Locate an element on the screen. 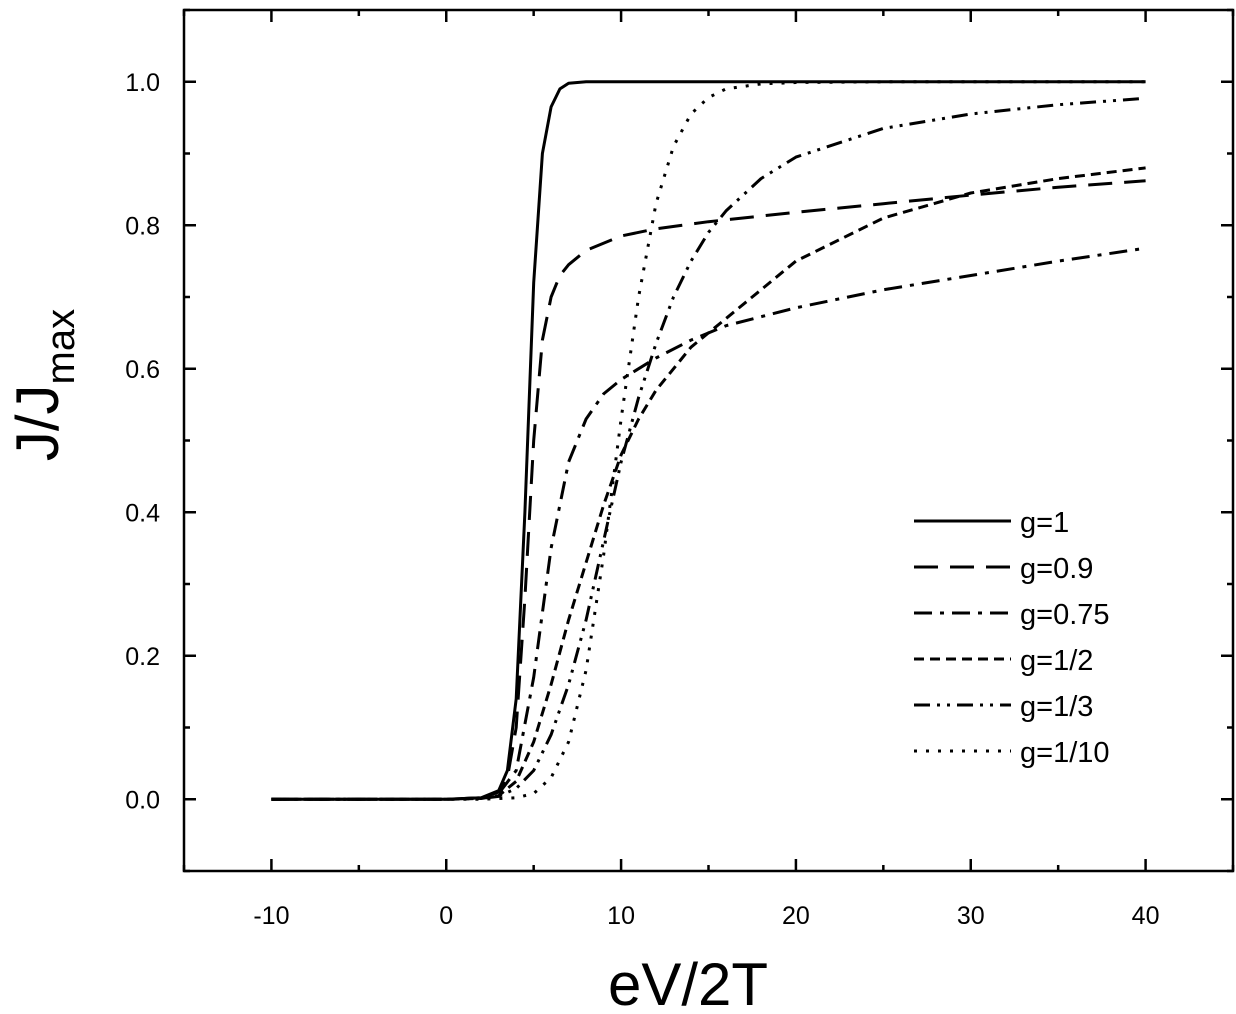 The width and height of the screenshot is (1236, 1014). legend: g=1 g=0.9 g=0.75 g=1/2 g=1/3 g=1/10 is located at coordinates (1012, 638).